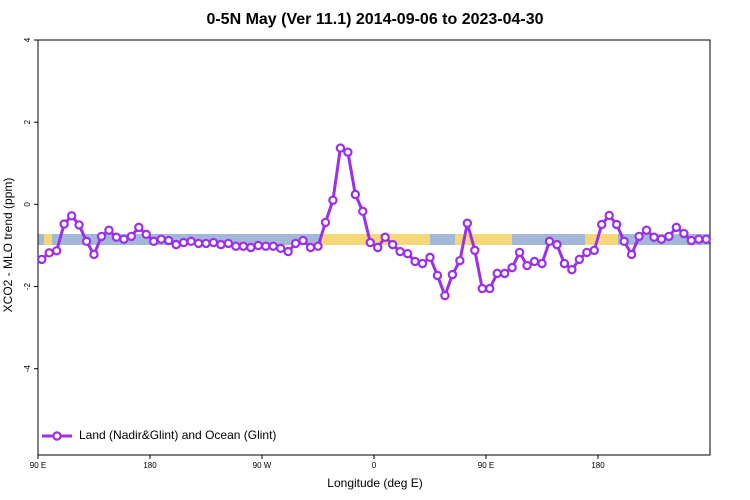 The image size is (750, 500). Describe the element at coordinates (57, 436) in the screenshot. I see `legend-marker` at that location.